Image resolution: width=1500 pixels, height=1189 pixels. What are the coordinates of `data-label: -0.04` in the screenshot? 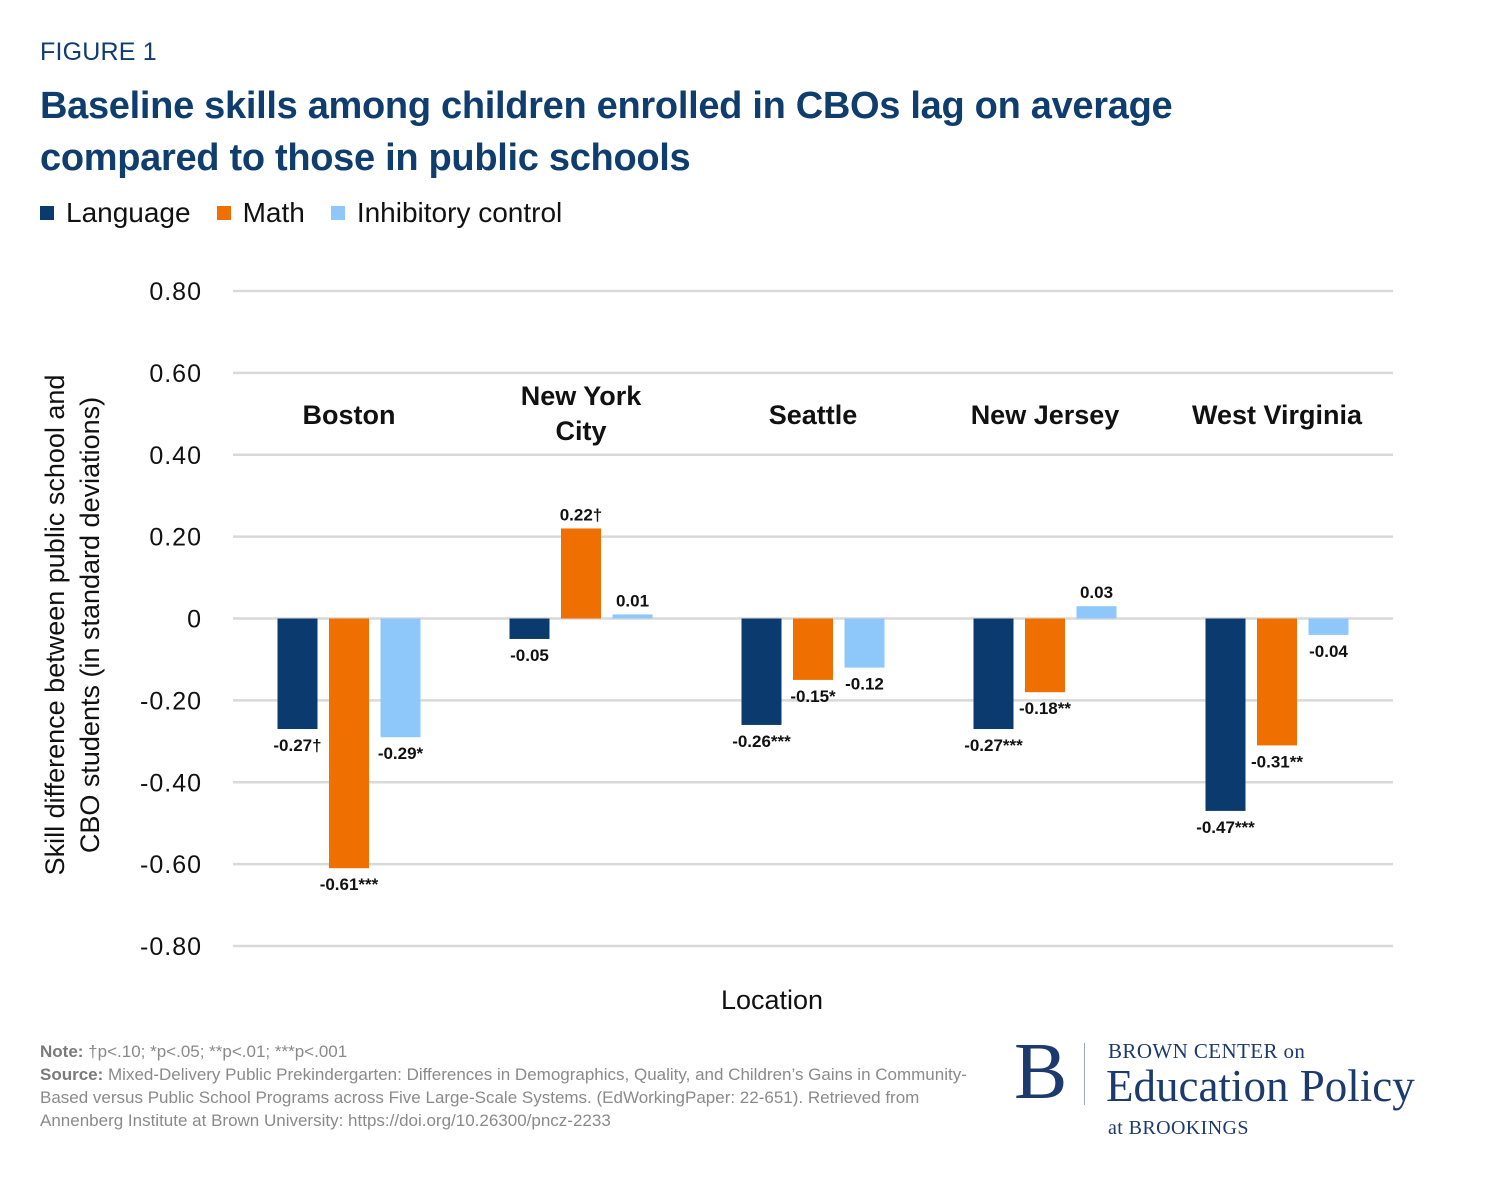 It's located at (1328, 651).